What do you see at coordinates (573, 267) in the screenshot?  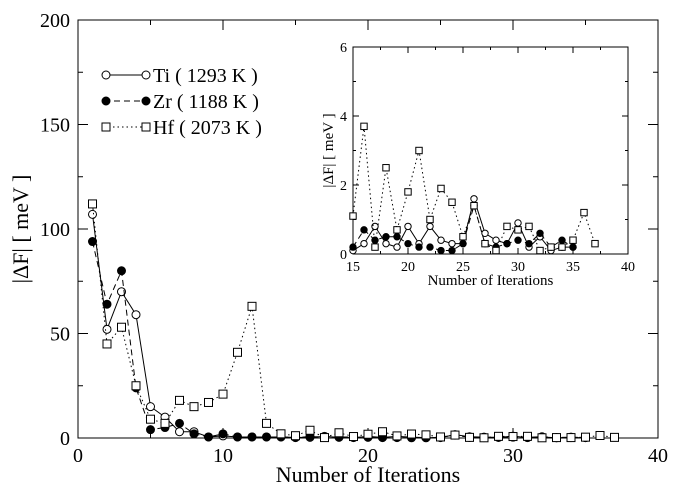 I see `inset-x-tick-label: 35` at bounding box center [573, 267].